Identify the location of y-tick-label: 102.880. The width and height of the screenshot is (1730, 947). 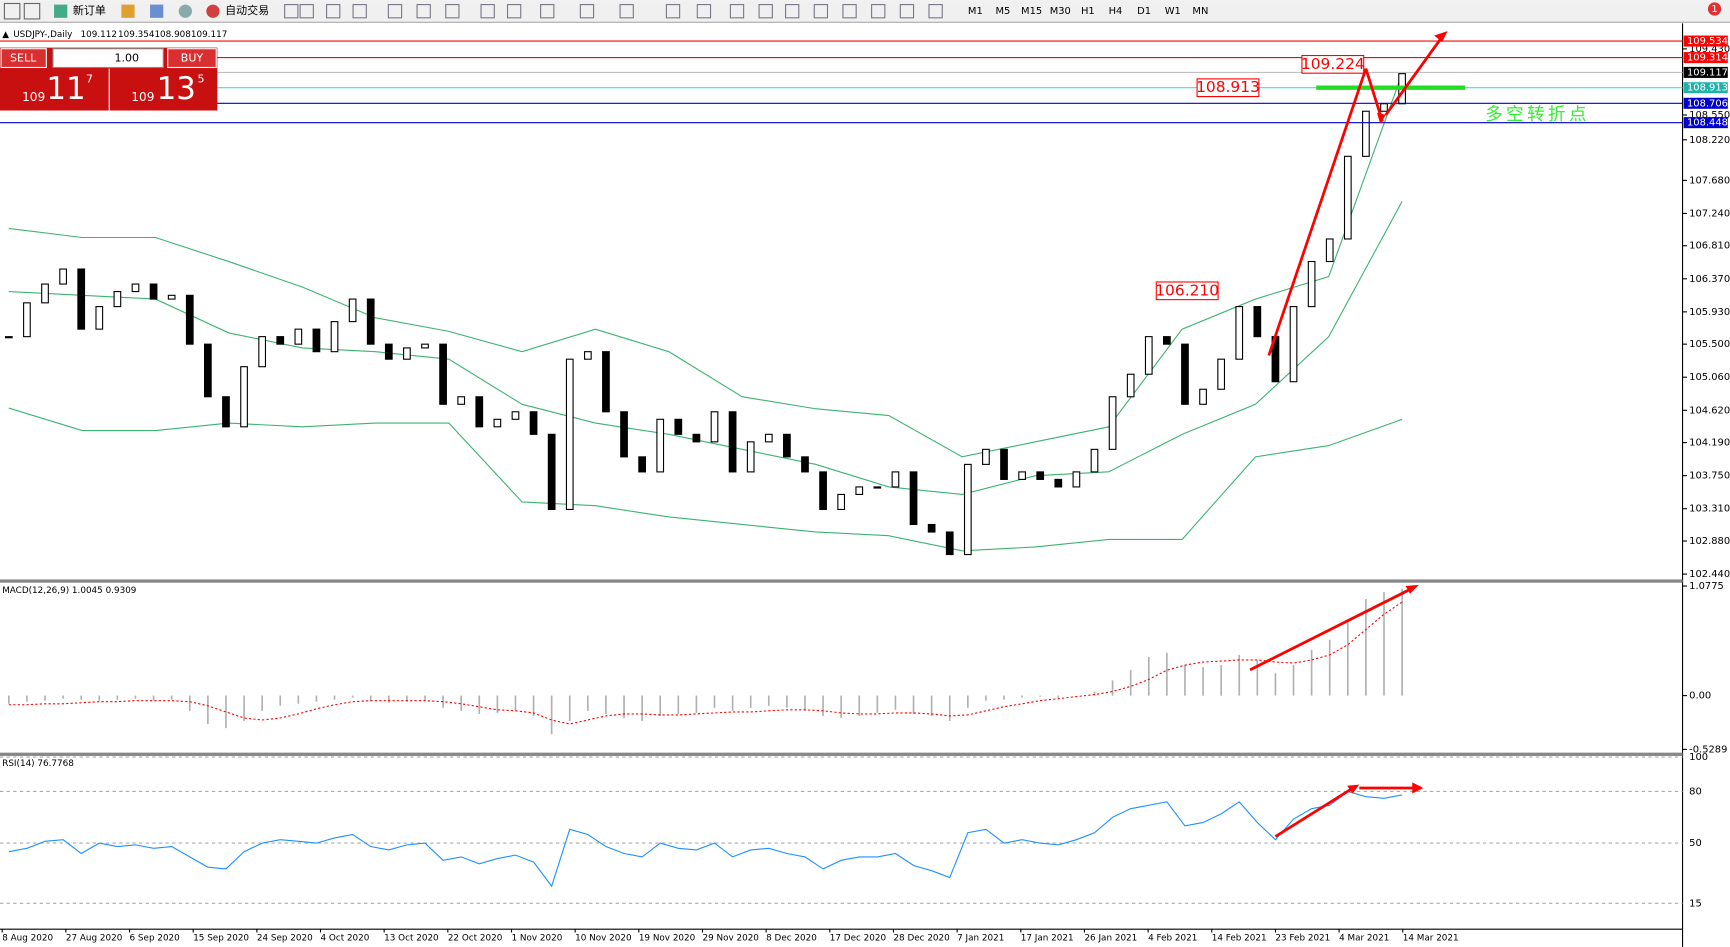
(1709, 541).